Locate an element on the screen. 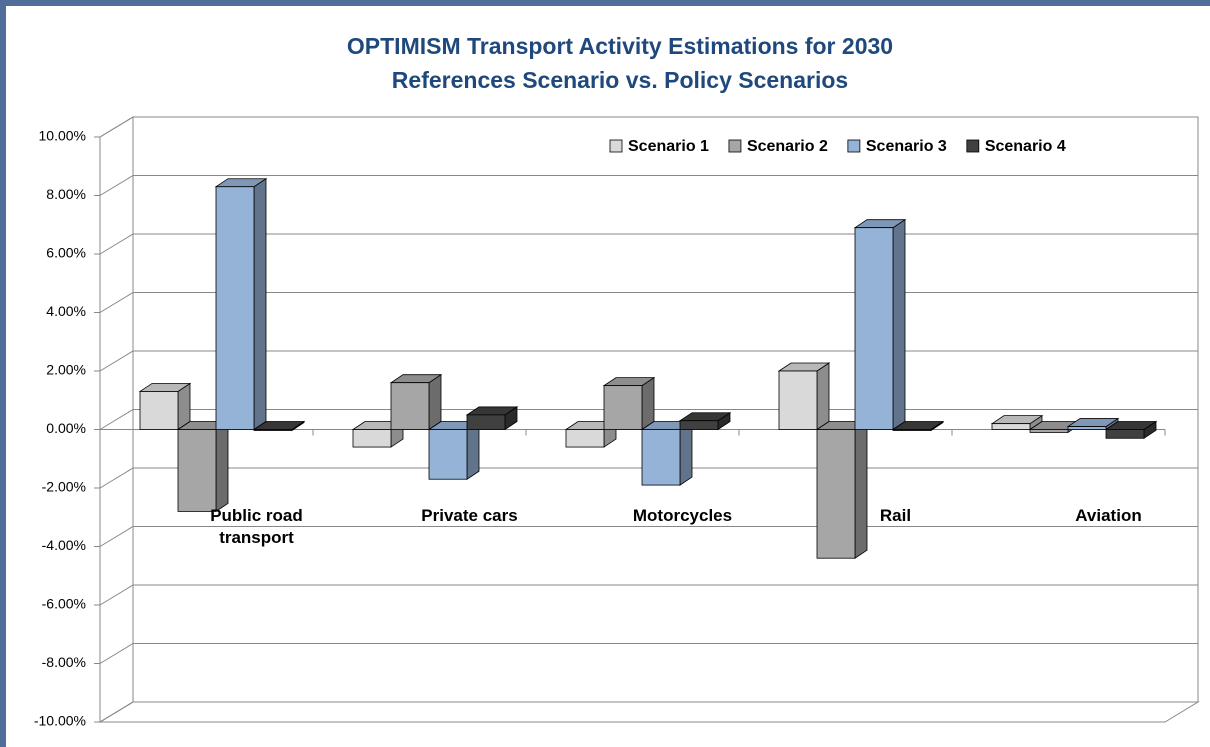  floor is located at coordinates (649, 712).